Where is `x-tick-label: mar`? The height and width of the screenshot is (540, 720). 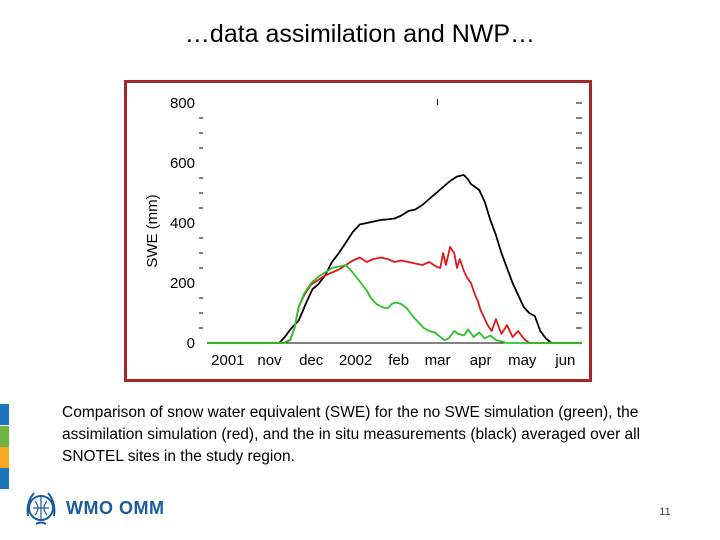
x-tick-label: mar is located at coordinates (438, 360).